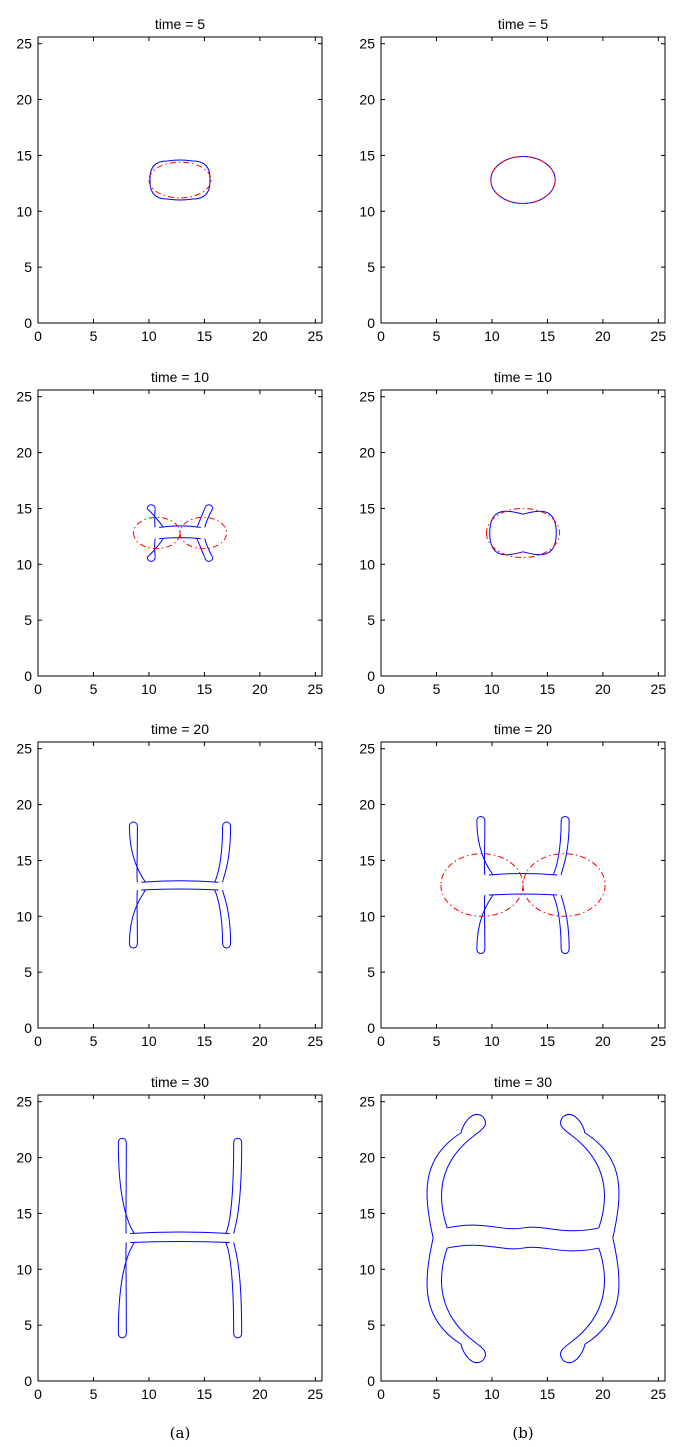 The width and height of the screenshot is (675, 1447). I want to click on chart-title: time = 5, so click(180, 24).